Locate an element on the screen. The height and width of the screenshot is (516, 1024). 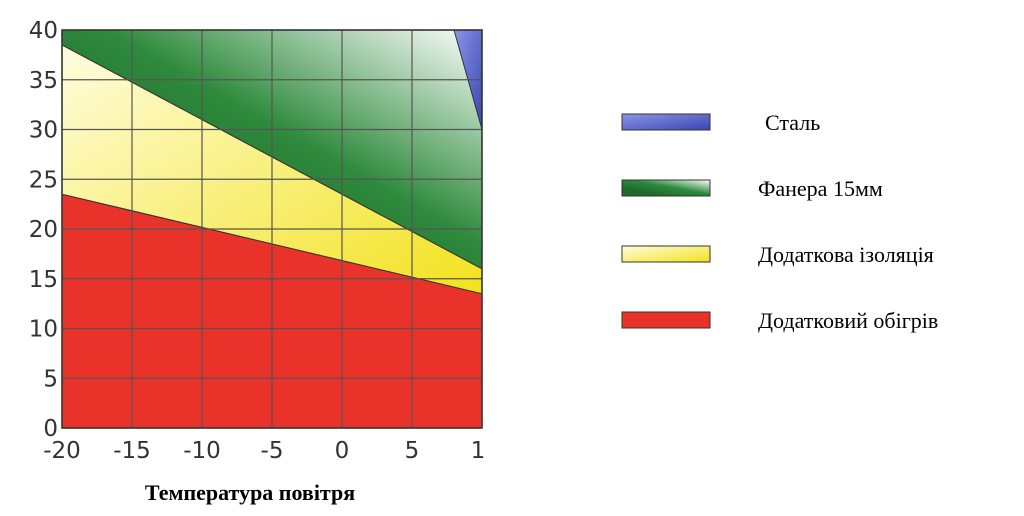
y-tick-label: 30 is located at coordinates (43, 131).